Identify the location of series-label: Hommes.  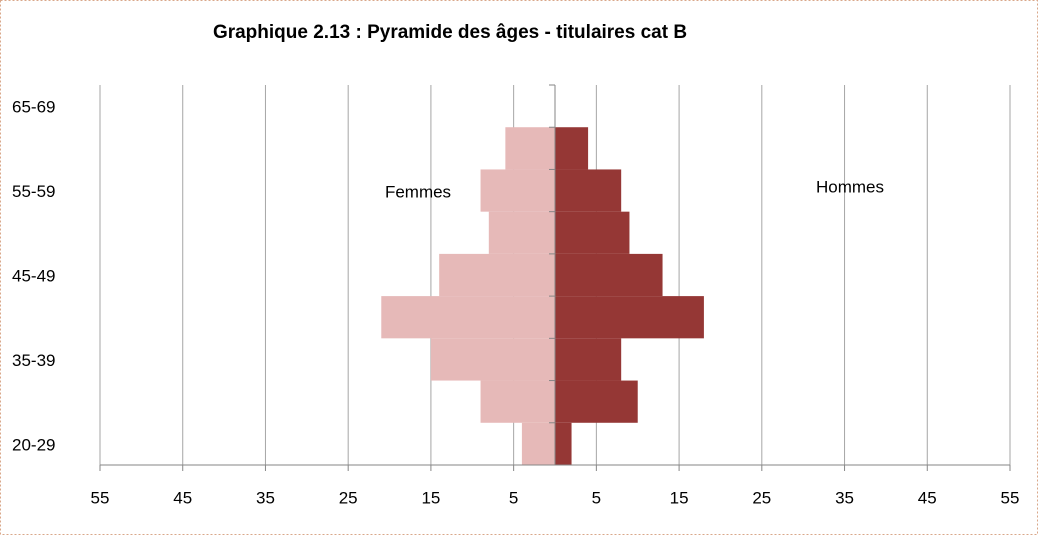
(850, 186).